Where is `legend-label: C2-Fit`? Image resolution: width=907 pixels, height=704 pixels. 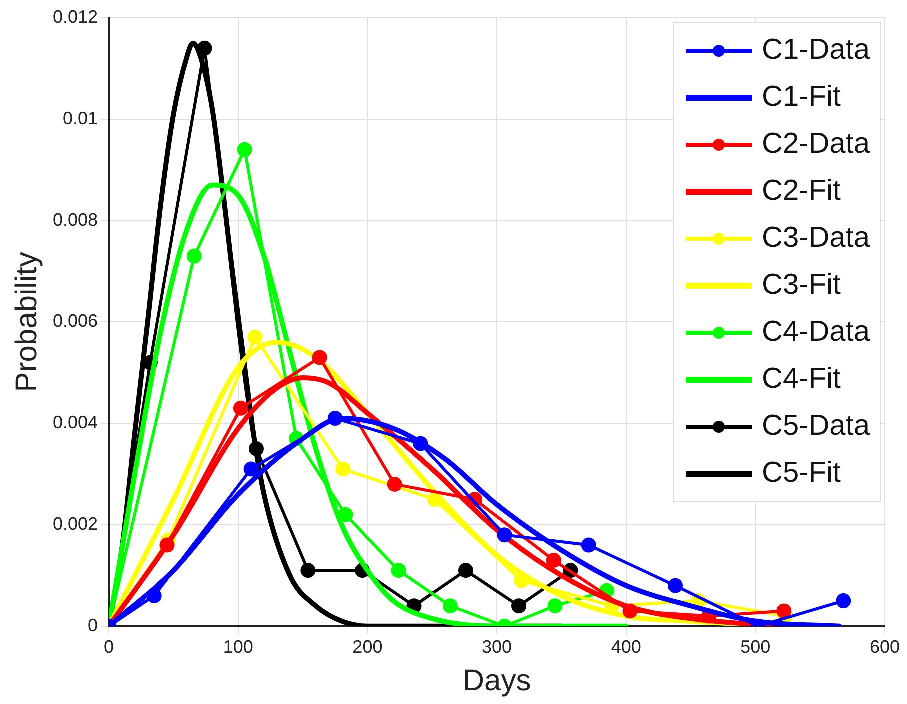 legend-label: C2-Fit is located at coordinates (801, 191).